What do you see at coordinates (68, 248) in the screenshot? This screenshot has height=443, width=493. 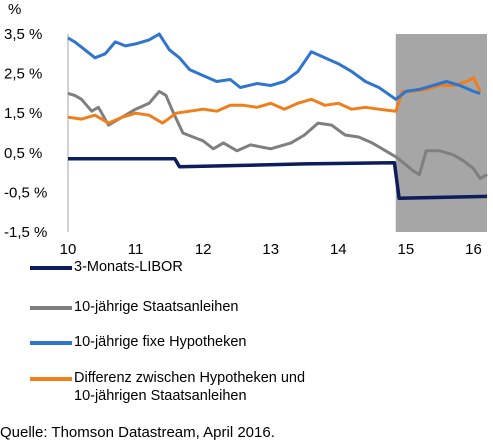 I see `x-tick-label: 10` at bounding box center [68, 248].